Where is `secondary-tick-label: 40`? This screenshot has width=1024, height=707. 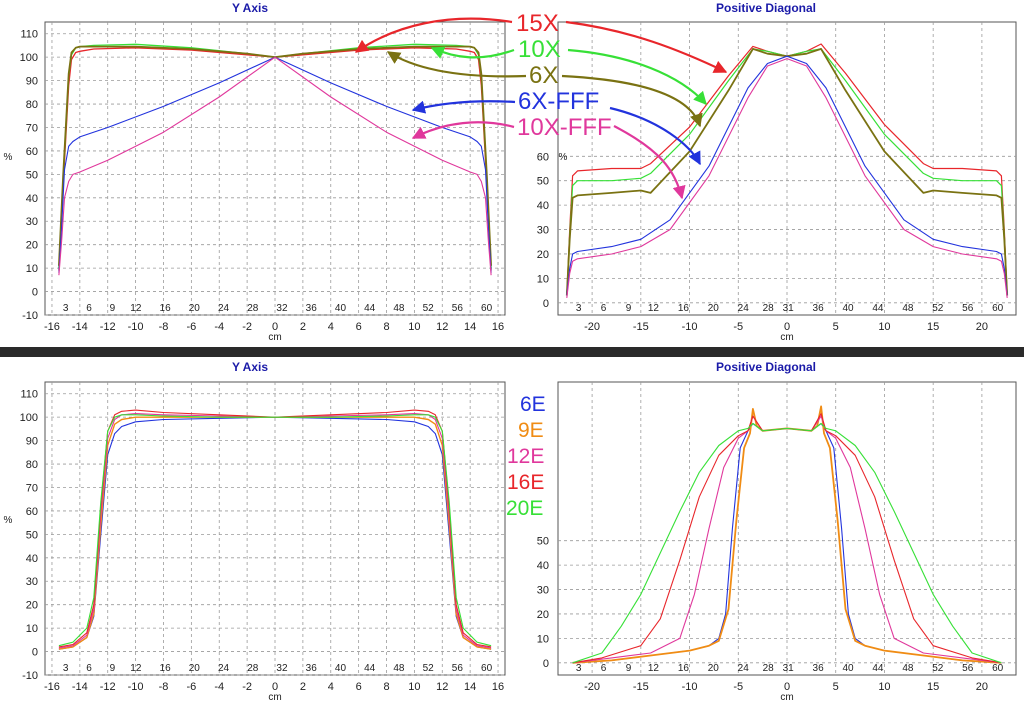 secondary-tick-label: 40 is located at coordinates (848, 308).